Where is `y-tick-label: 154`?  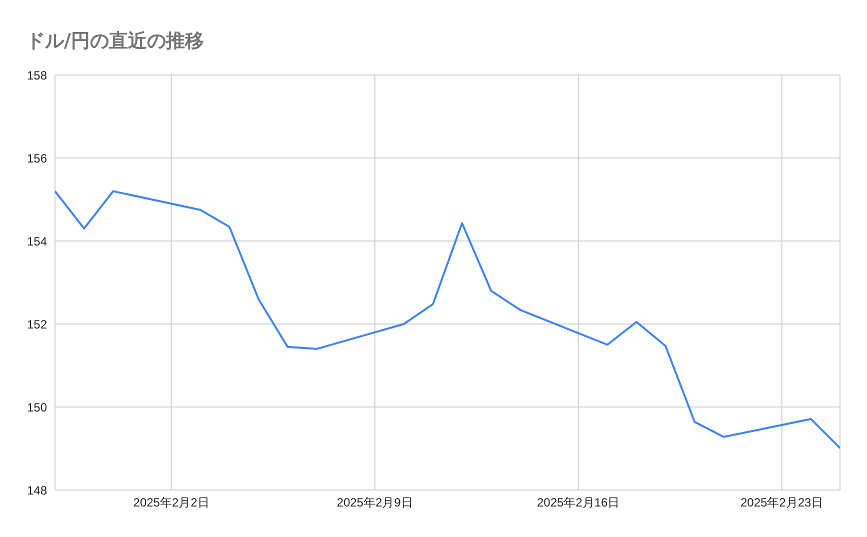 y-tick-label: 154 is located at coordinates (37, 241).